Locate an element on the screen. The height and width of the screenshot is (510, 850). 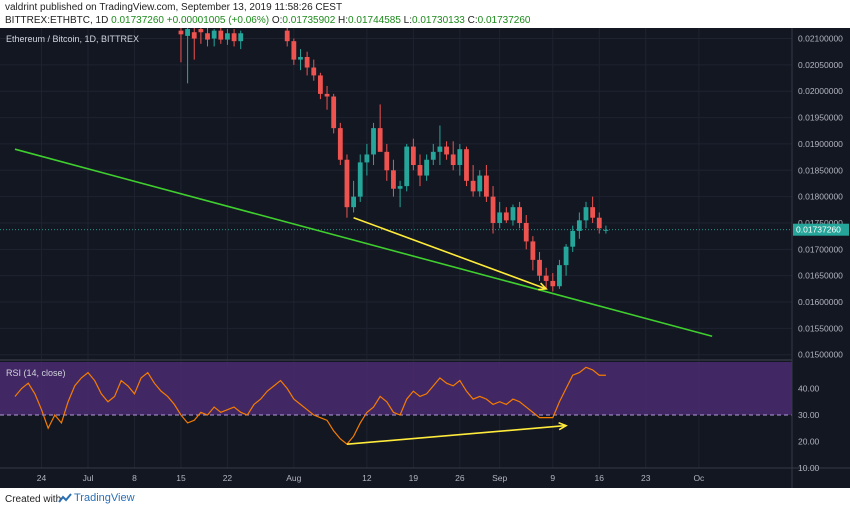
high-label: H: is located at coordinates (343, 20).